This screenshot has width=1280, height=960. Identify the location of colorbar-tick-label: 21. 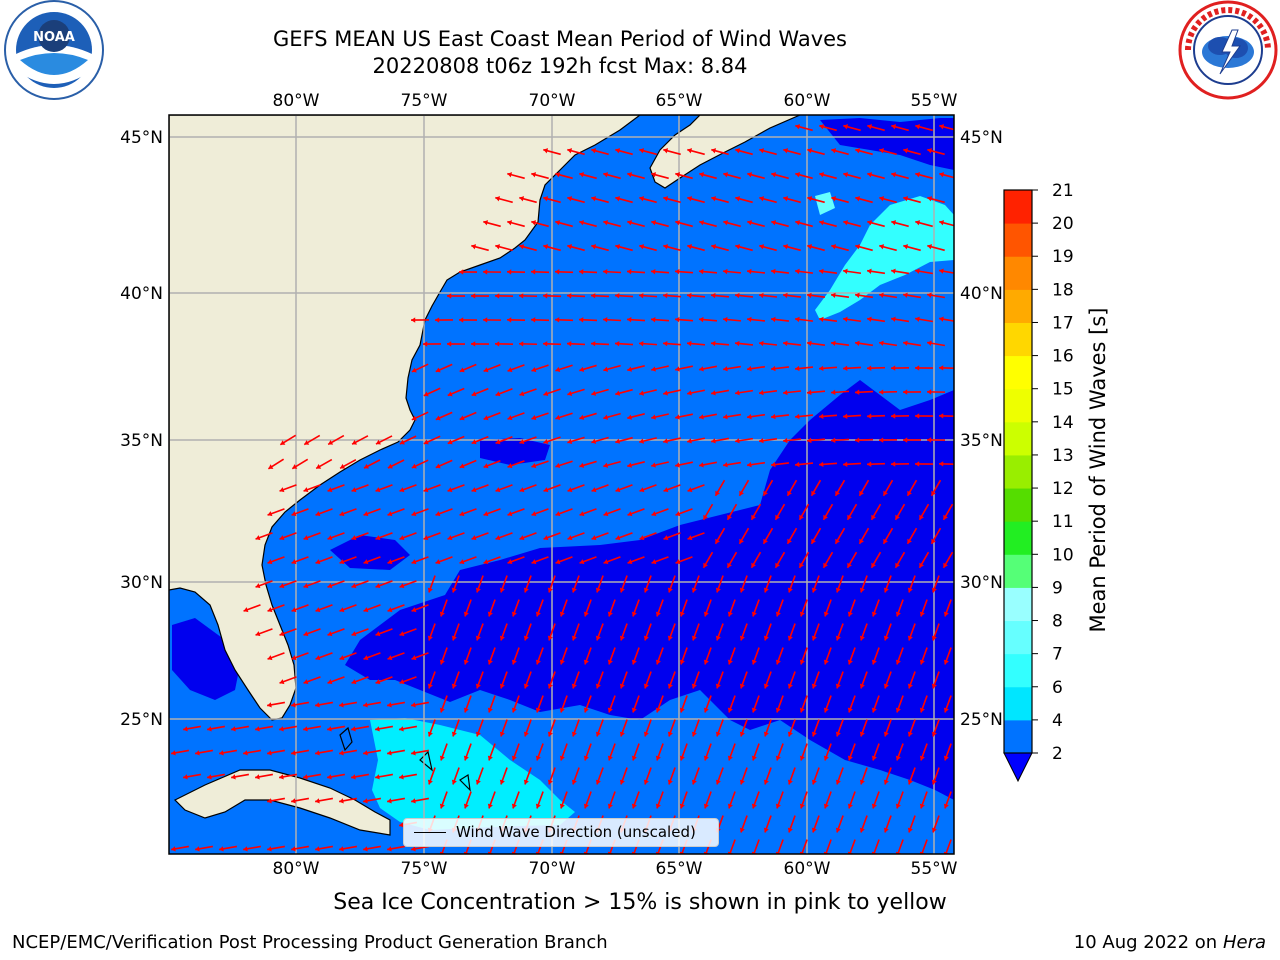
(1063, 191).